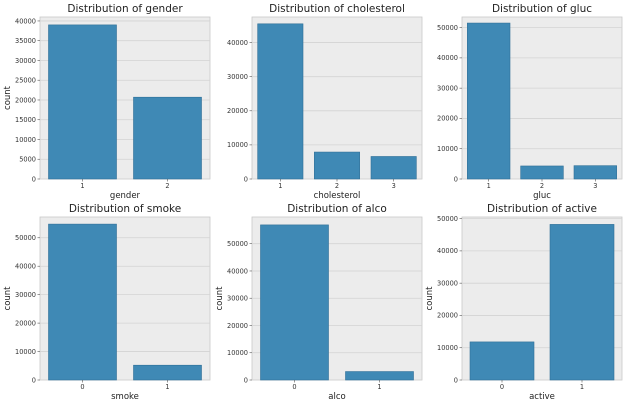 This screenshot has height=400, width=640. I want to click on x-axis-label: gluc, so click(542, 196).